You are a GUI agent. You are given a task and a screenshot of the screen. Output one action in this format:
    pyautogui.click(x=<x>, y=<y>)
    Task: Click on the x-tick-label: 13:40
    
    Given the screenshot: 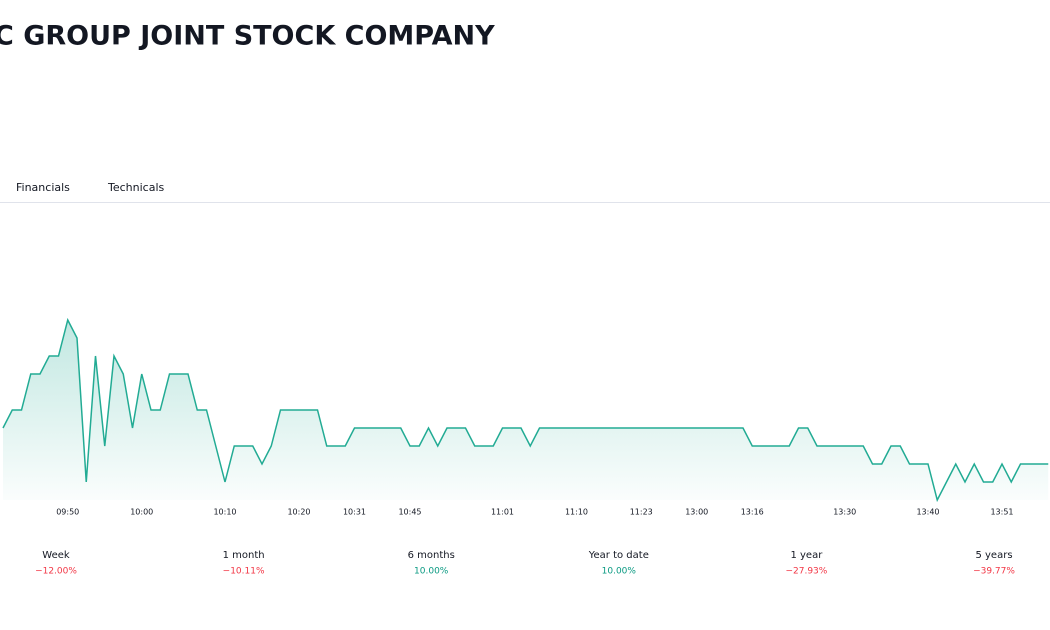 What is the action you would take?
    pyautogui.click(x=927, y=512)
    